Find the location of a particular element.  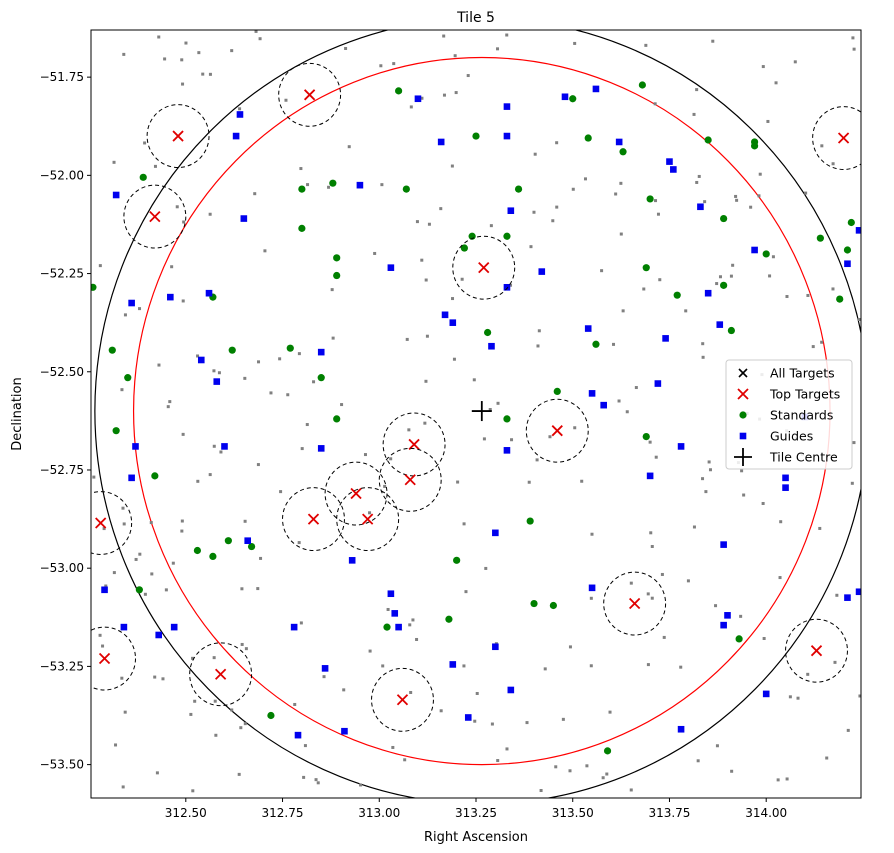

y-tick-label: −51.75 is located at coordinates (62, 77).